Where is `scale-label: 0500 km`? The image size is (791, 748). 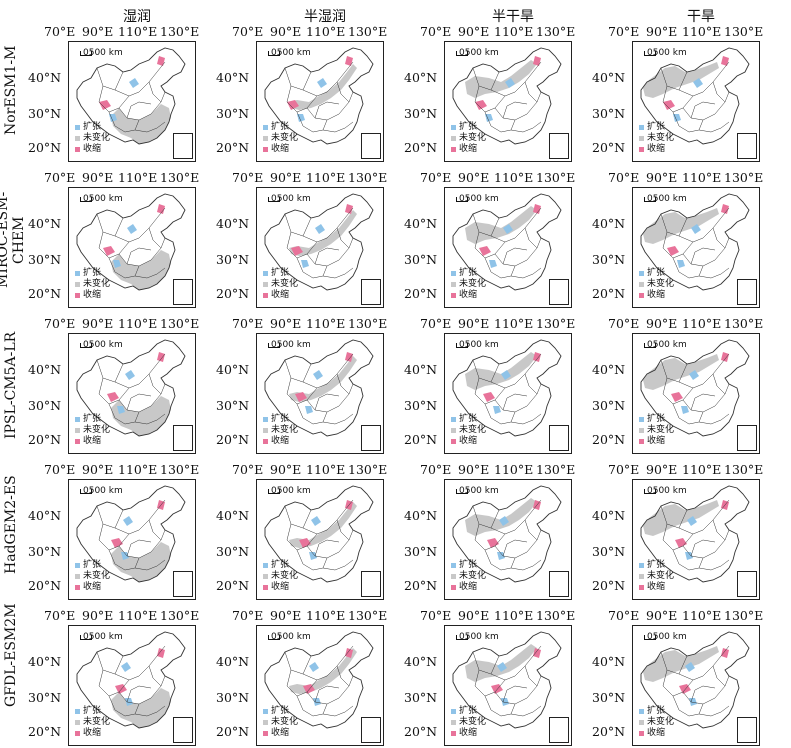
scale-label: 0500 km is located at coordinates (103, 53).